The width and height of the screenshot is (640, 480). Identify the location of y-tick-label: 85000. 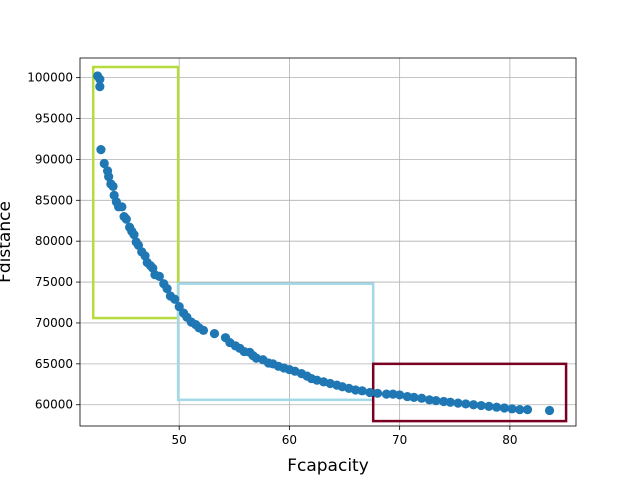
(54, 200).